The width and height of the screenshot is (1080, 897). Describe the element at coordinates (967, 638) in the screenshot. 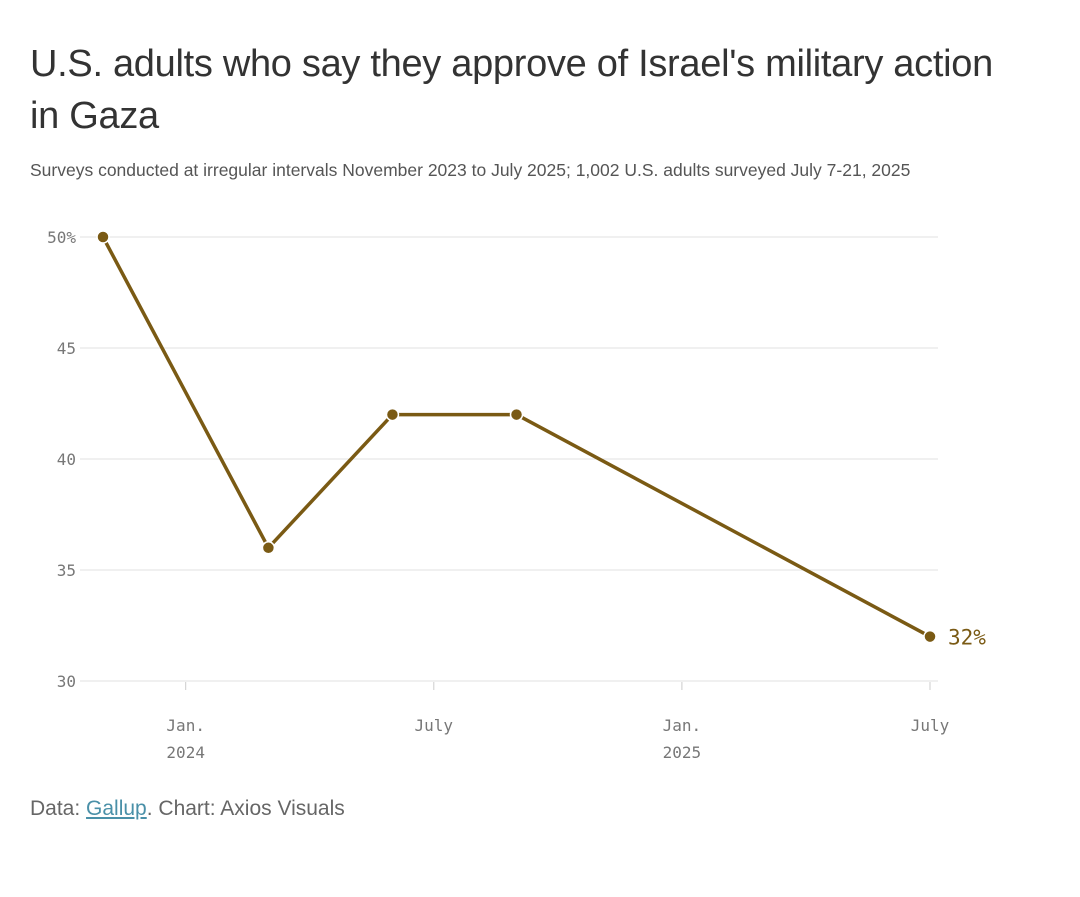

I see `end-value-label: 32%` at that location.